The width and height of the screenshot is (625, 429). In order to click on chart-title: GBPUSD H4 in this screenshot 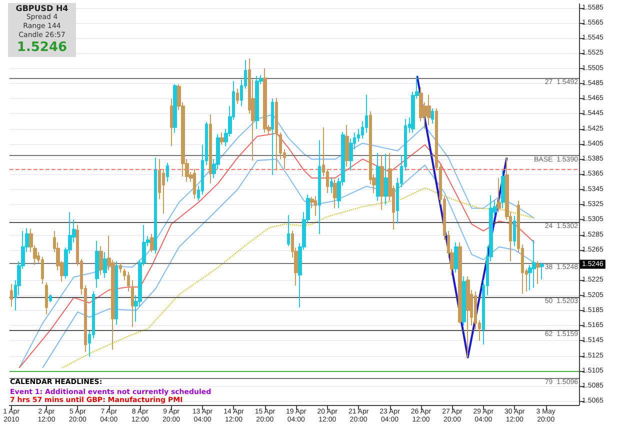, I will do `click(42, 8)`.